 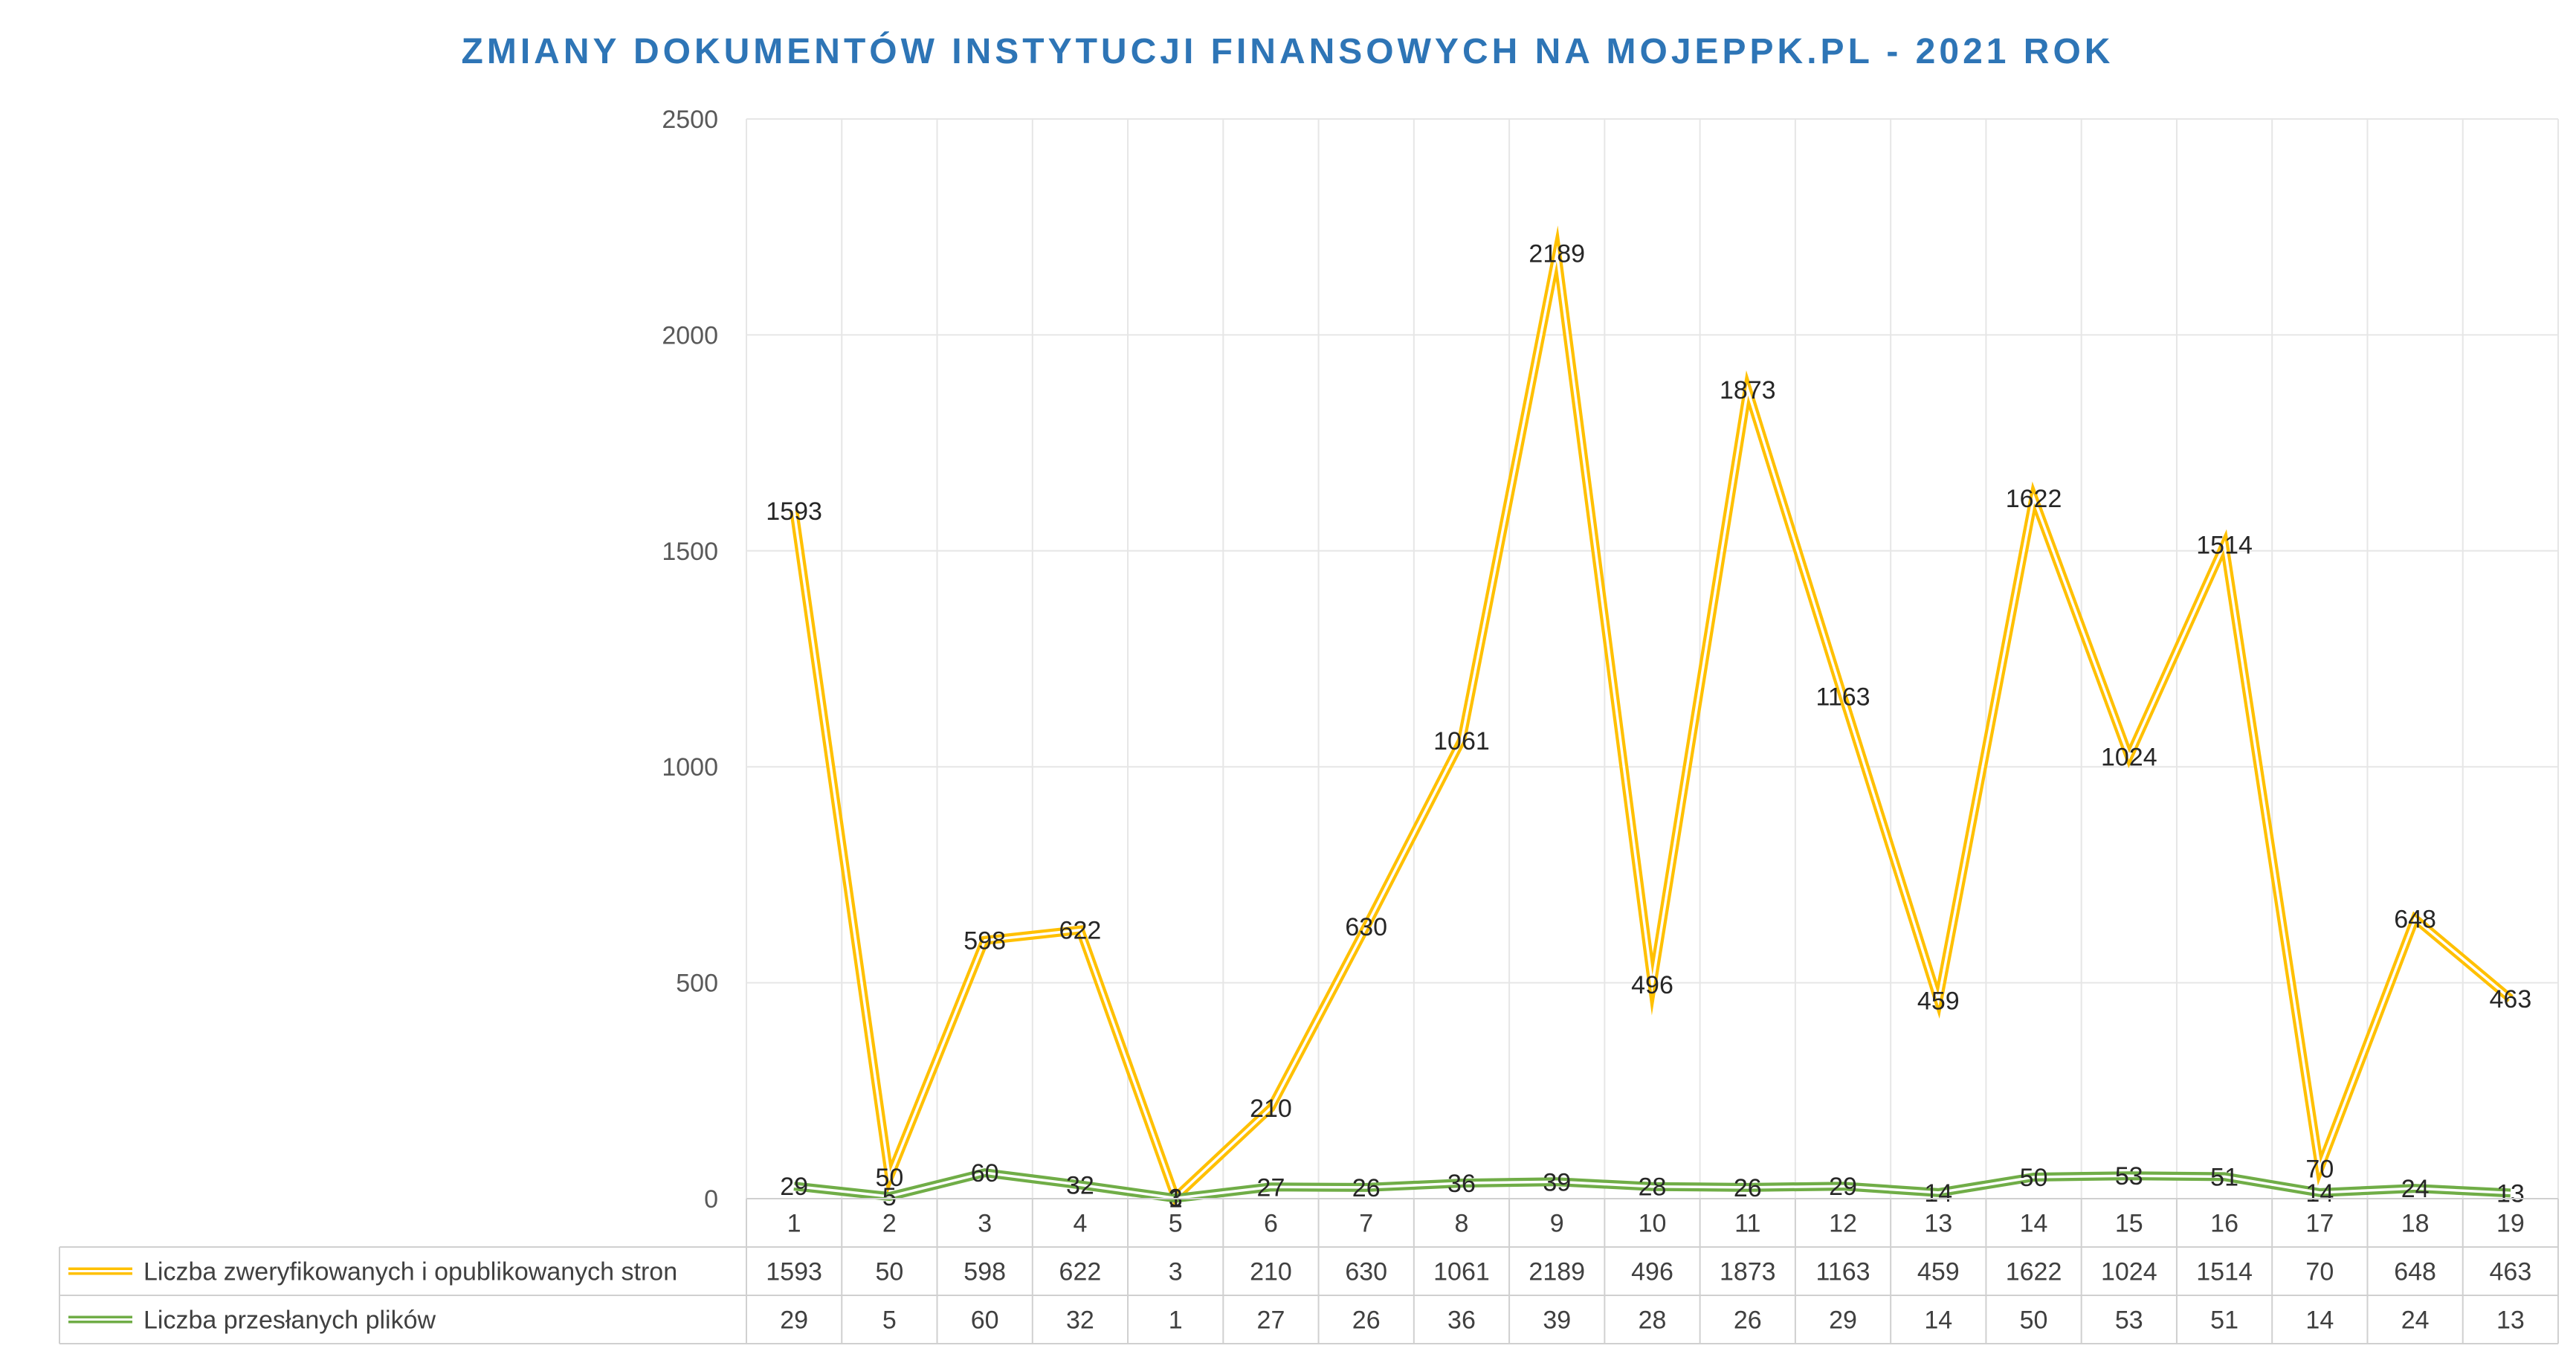 I want to click on table-cell: 210, so click(x=1271, y=1272).